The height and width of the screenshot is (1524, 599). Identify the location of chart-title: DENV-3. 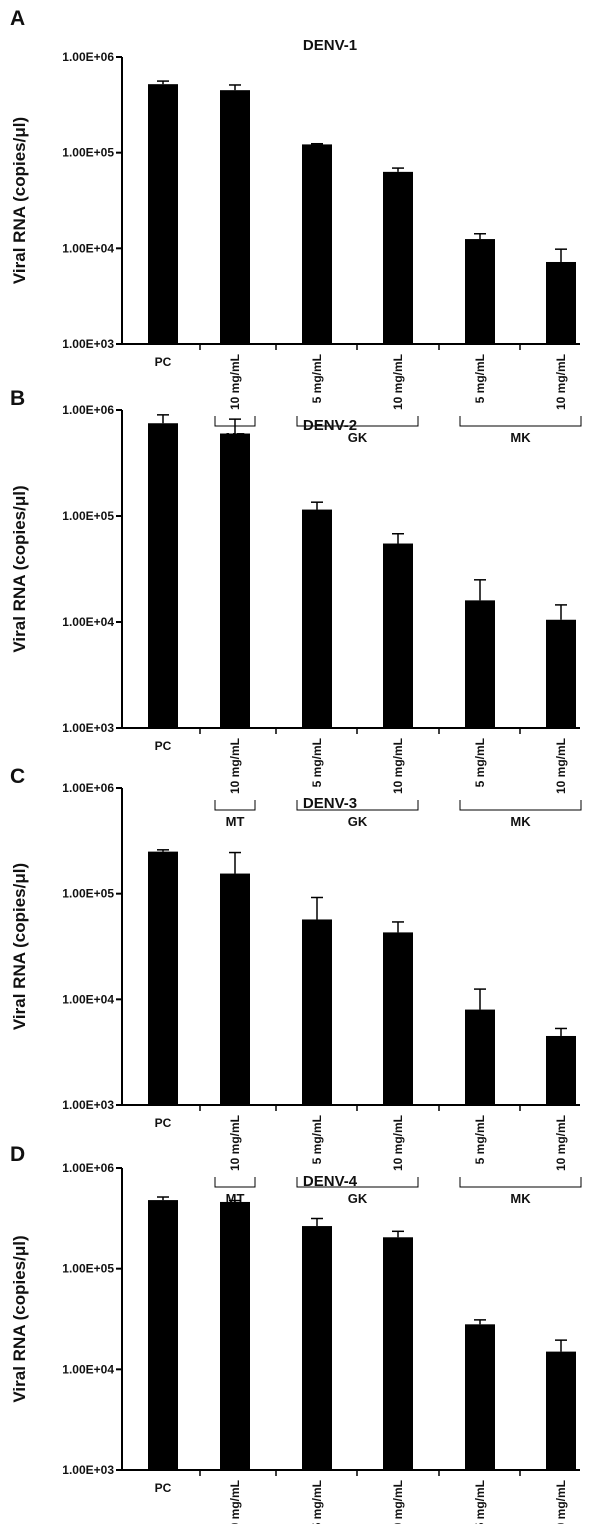
(330, 803).